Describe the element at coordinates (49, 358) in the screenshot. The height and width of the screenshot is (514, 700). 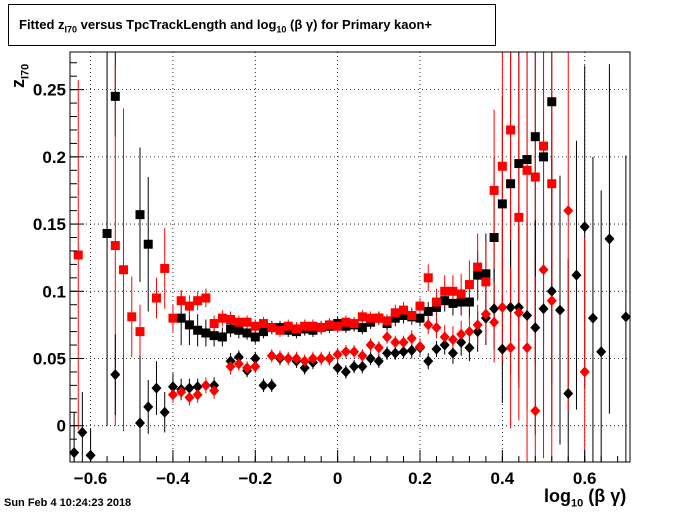
I see `y-tick-label: 0.05` at that location.